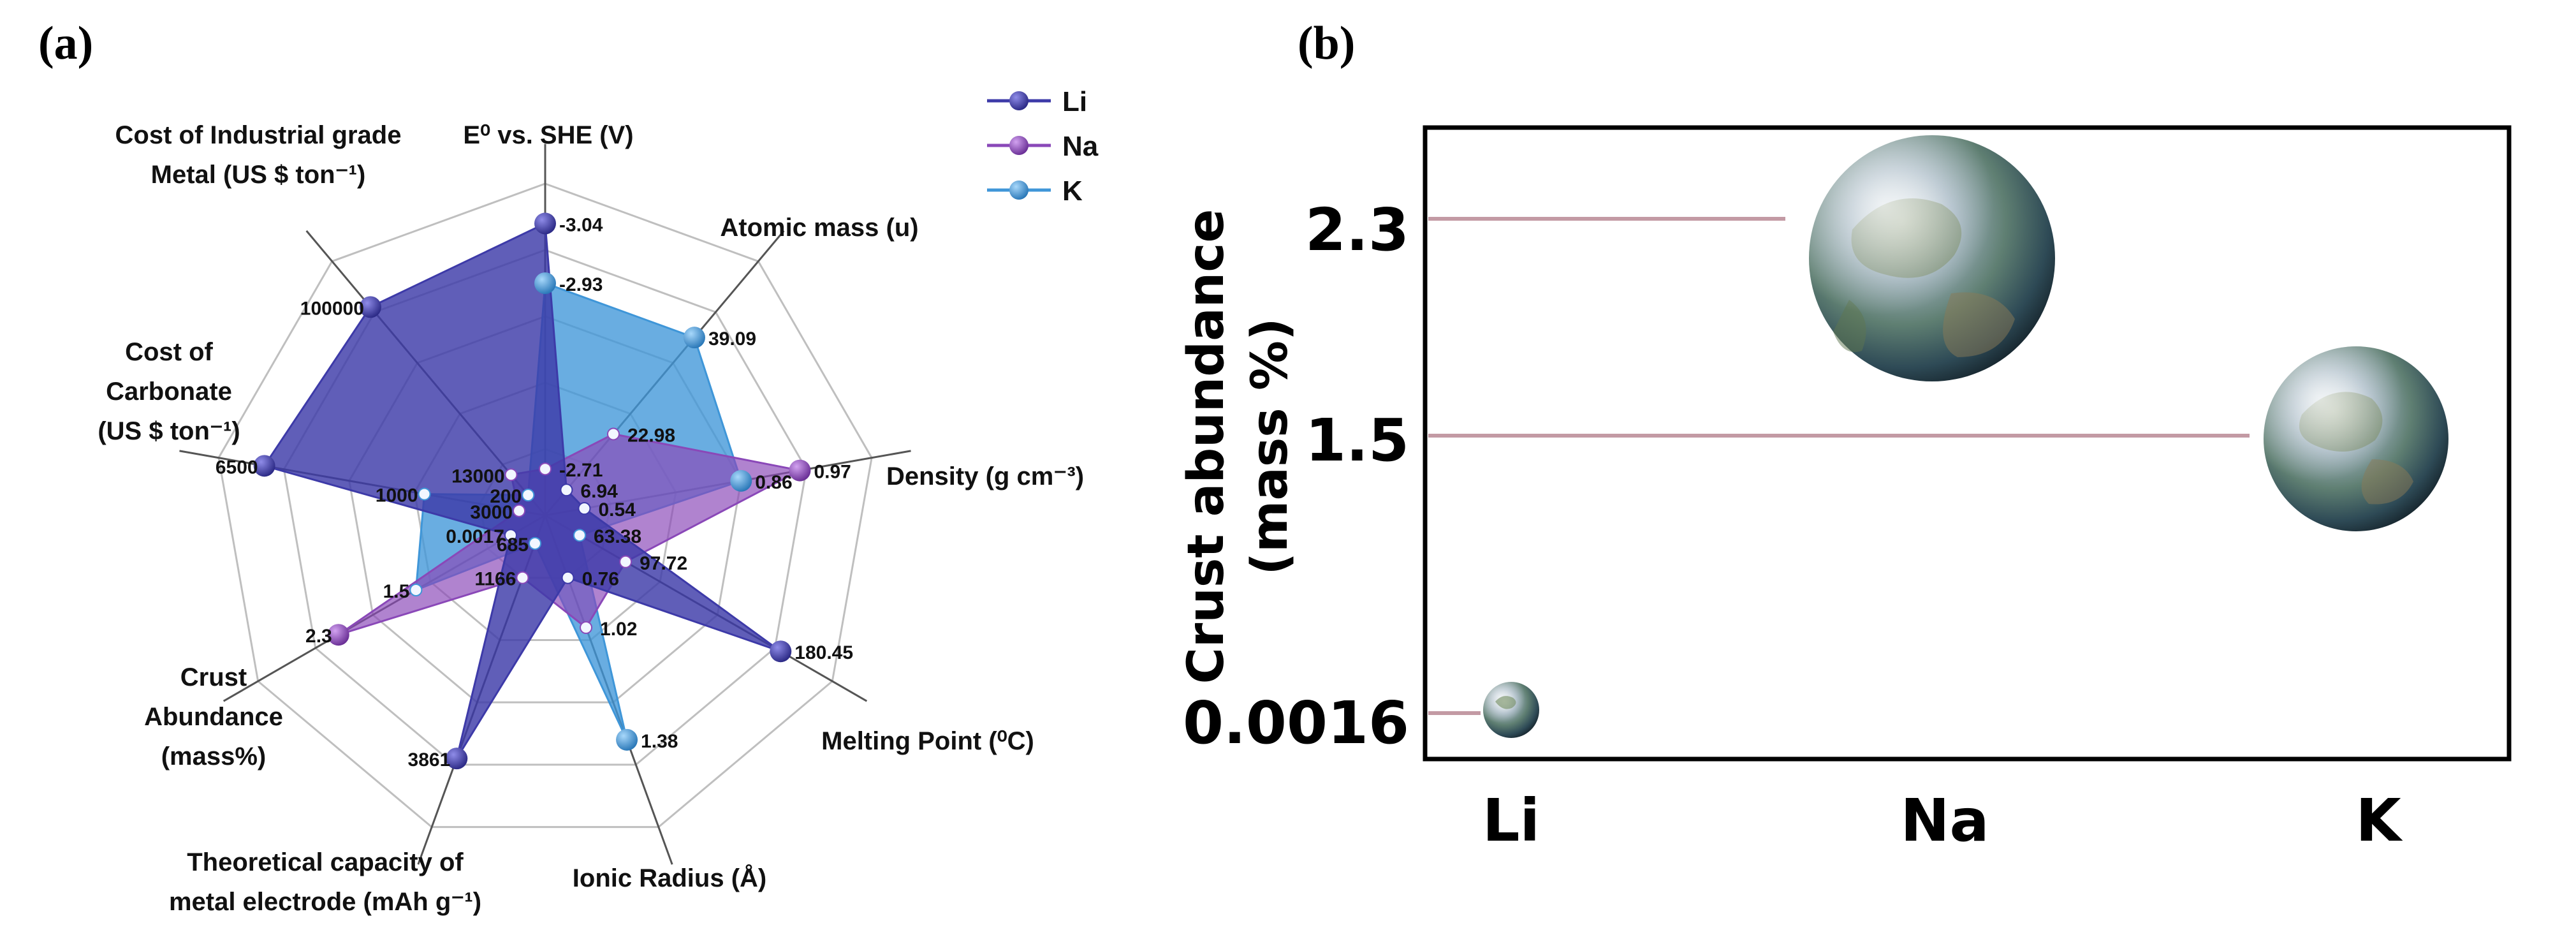  What do you see at coordinates (258, 135) in the screenshot?
I see `axis-label-9-line1: Cost of Industrial grade` at bounding box center [258, 135].